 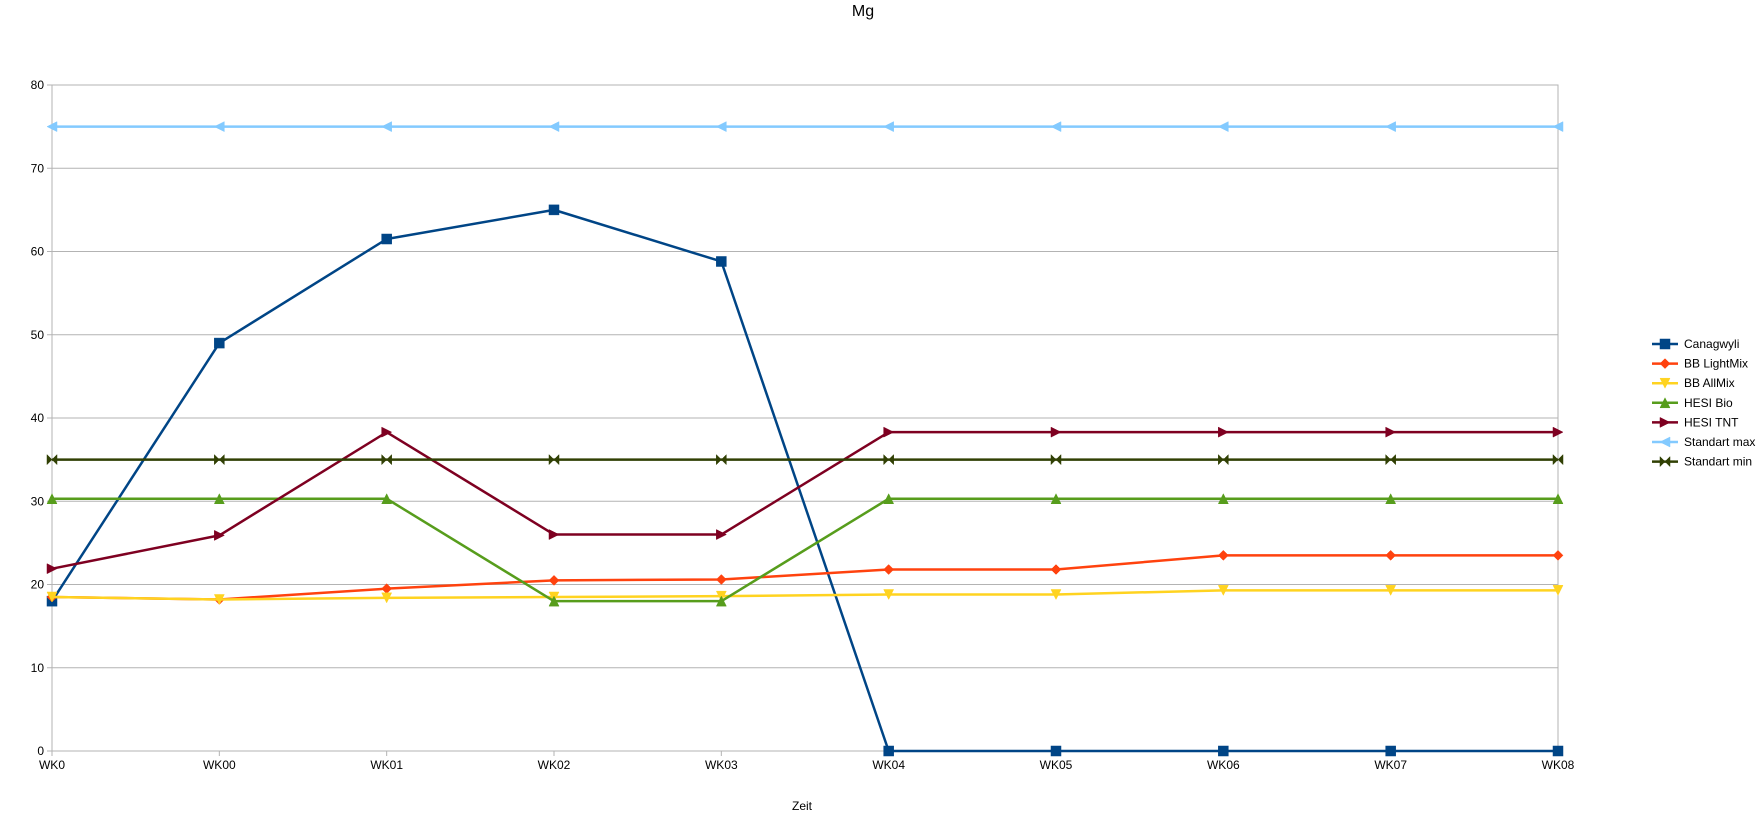 I want to click on legend-item: Standart min, so click(x=1702, y=462).